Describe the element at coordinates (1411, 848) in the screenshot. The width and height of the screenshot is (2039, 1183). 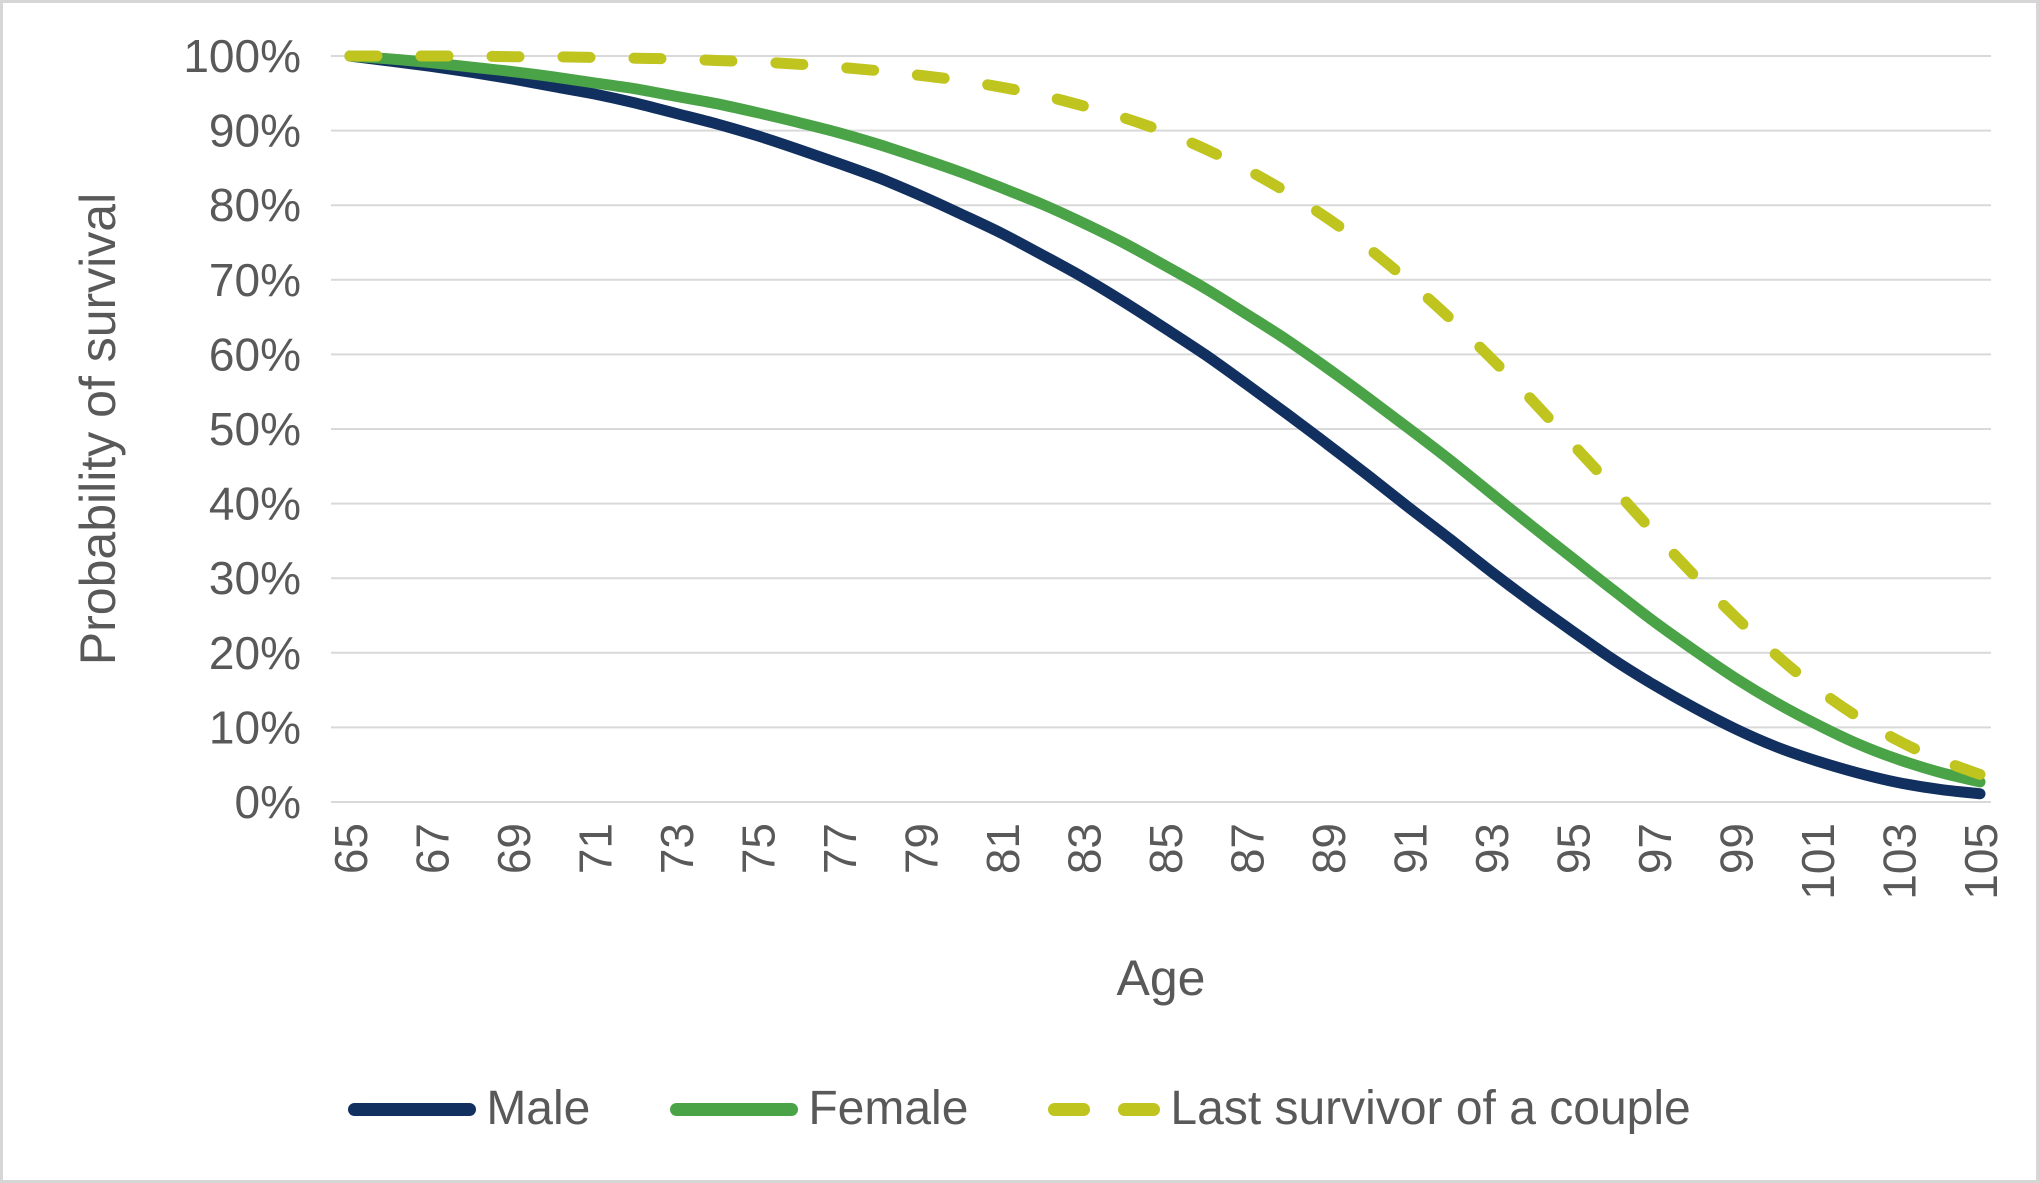
I see `x-tick-label: 91` at that location.